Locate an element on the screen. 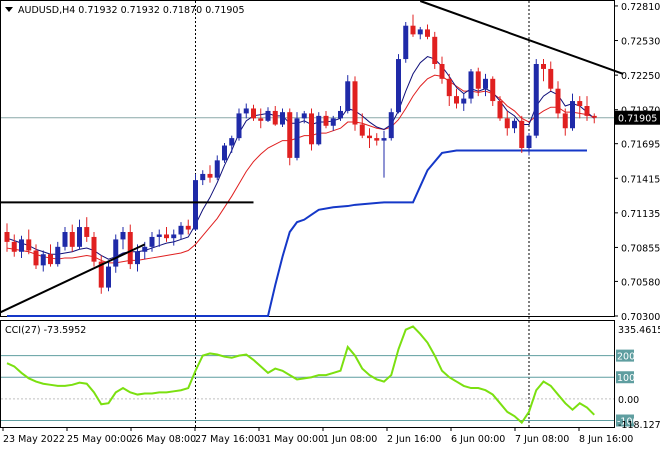  price-tick-label: 0.70300 is located at coordinates (640, 317).